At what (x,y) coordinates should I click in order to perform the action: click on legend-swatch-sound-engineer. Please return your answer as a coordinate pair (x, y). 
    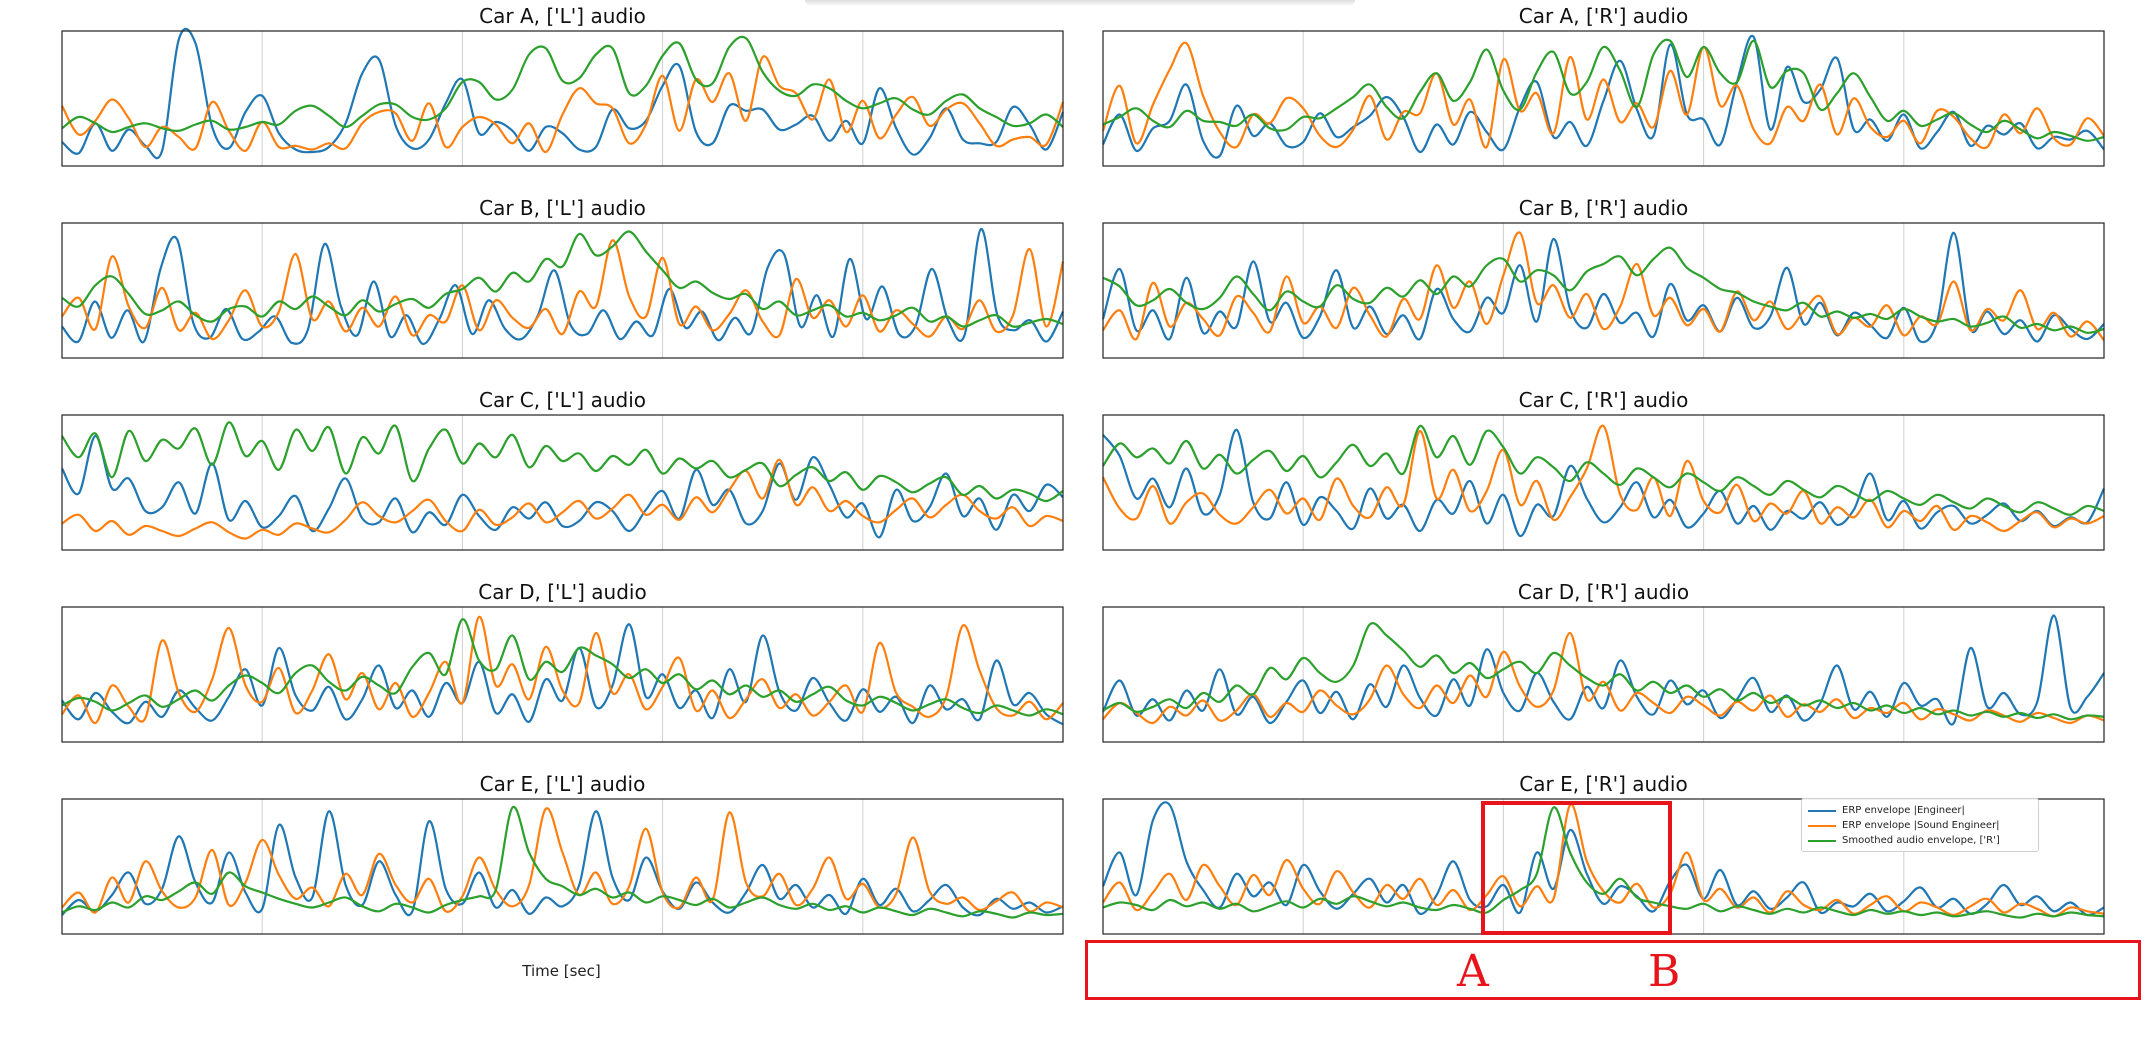
    Looking at the image, I should click on (1822, 825).